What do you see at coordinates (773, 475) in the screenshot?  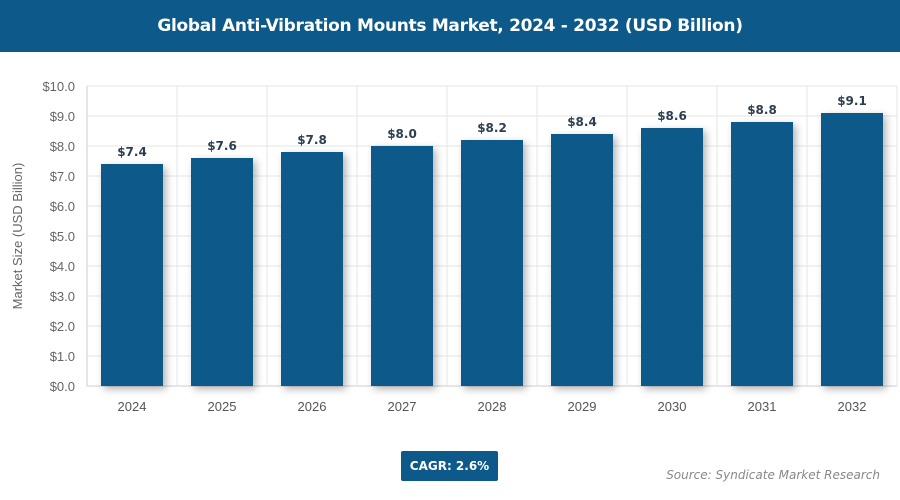 I see `source-note: Source: Syndicate Market Research` at bounding box center [773, 475].